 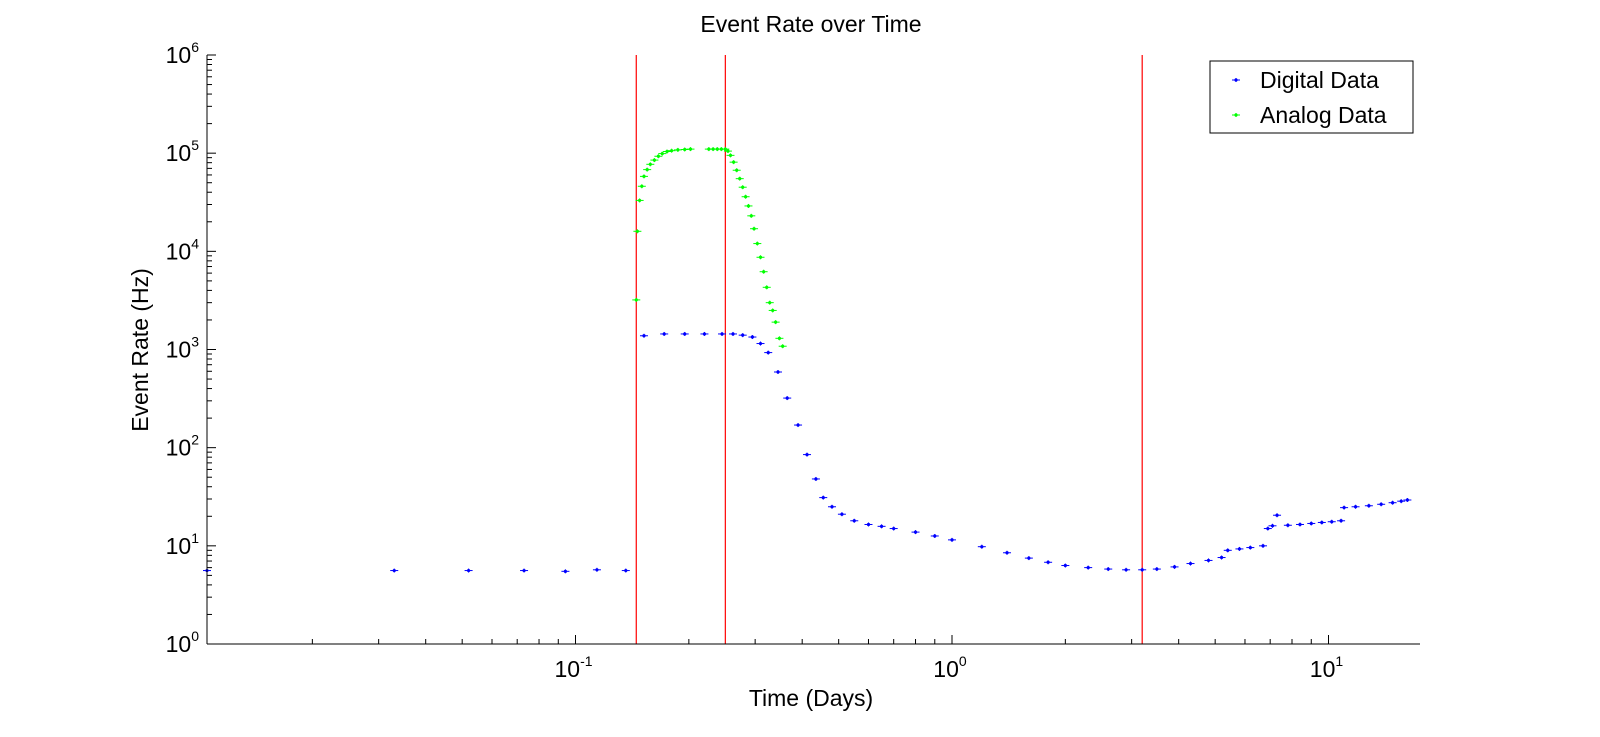 What do you see at coordinates (950, 667) in the screenshot?
I see `x-tick-label-1: 100` at bounding box center [950, 667].